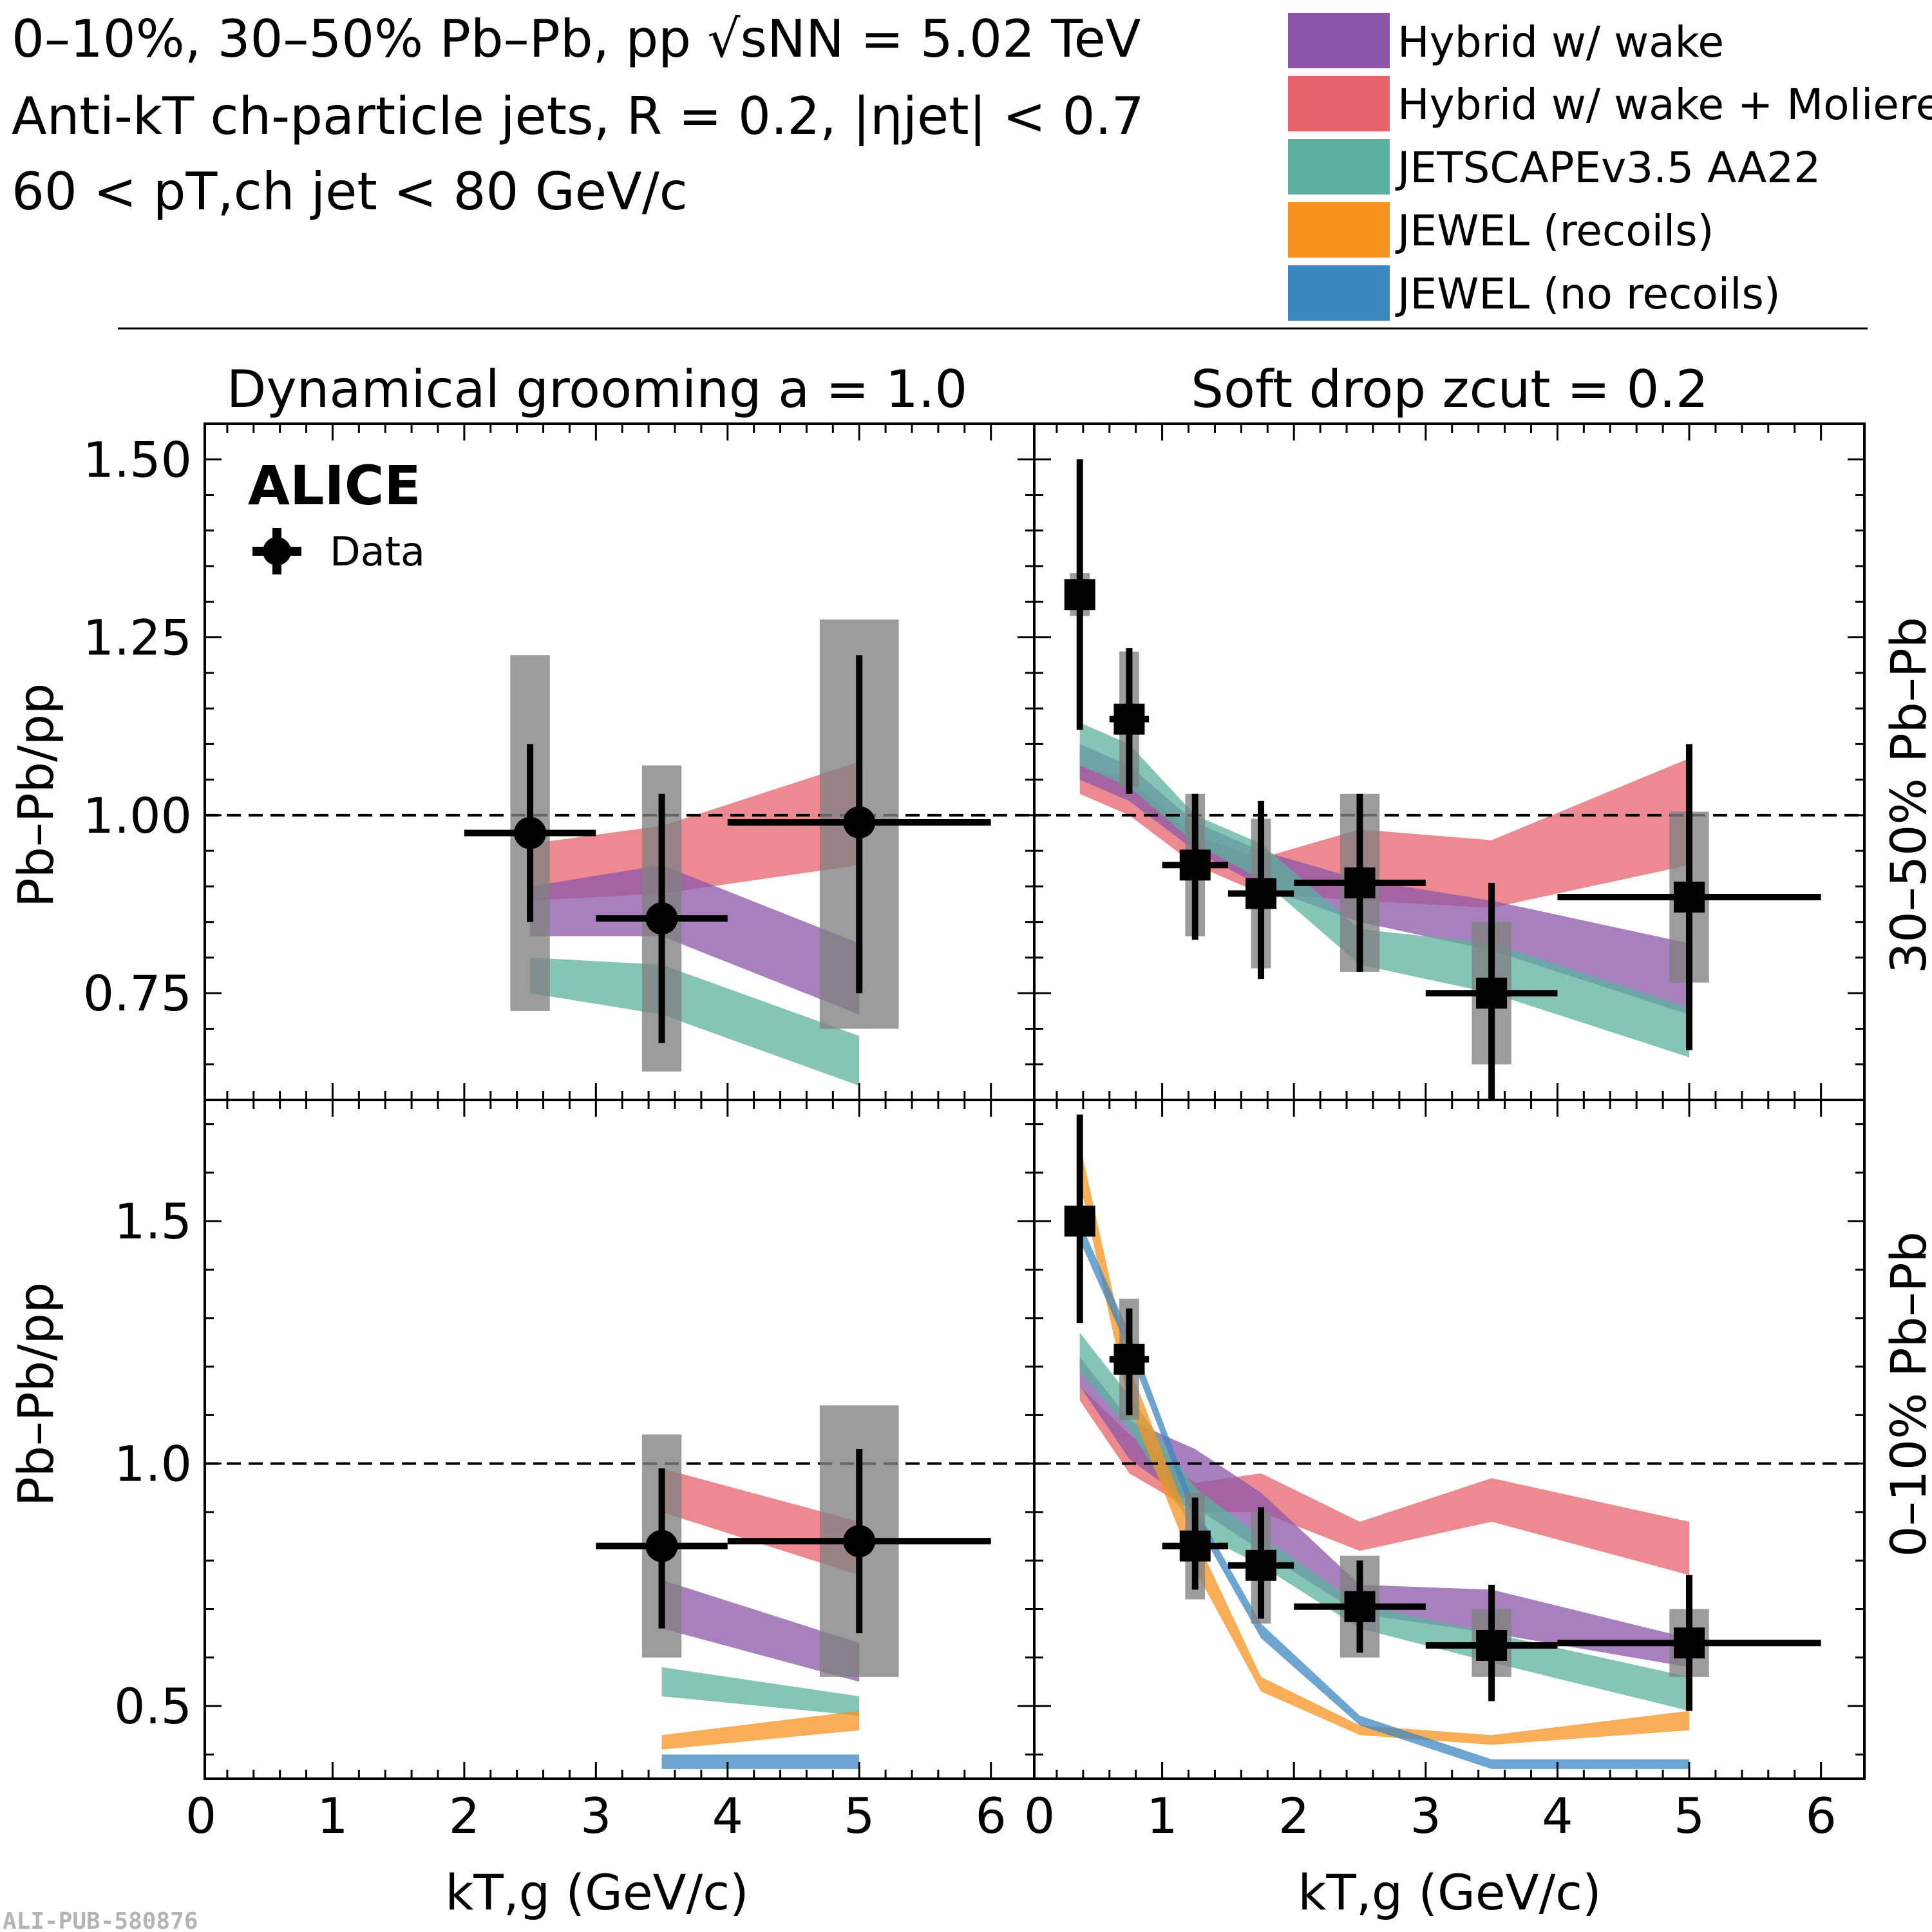 This screenshot has height=1932, width=1932. I want to click on band-jewel-no-recoils, so click(760, 1762).